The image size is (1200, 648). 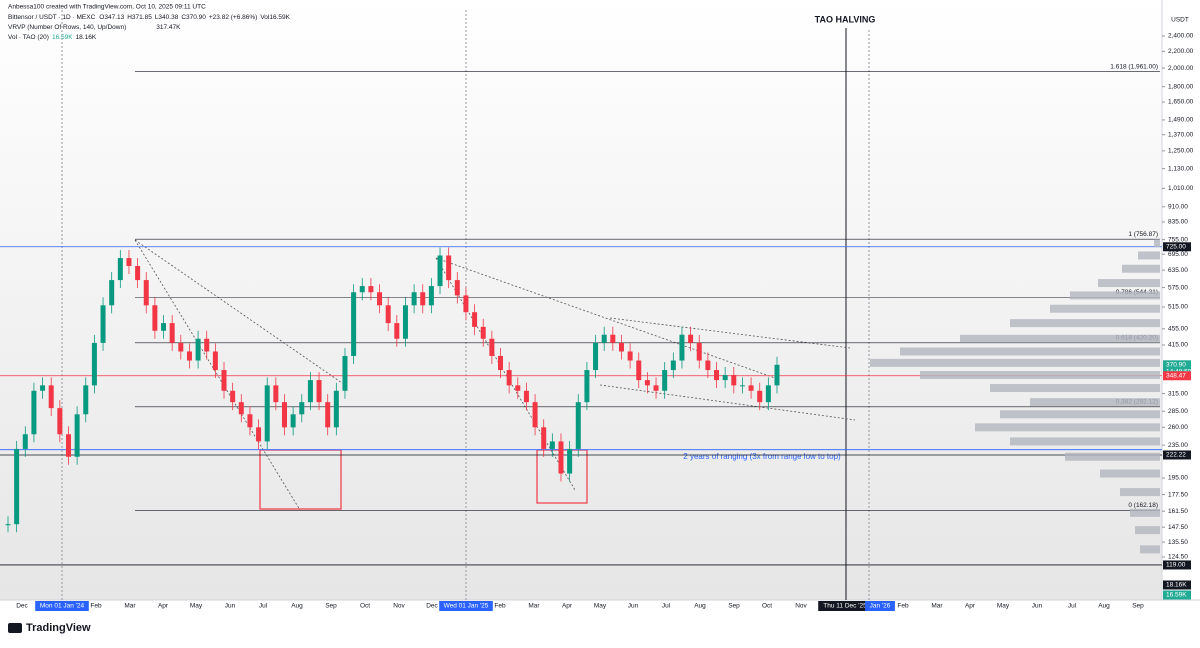 What do you see at coordinates (970, 606) in the screenshot?
I see `time-label: Apr` at bounding box center [970, 606].